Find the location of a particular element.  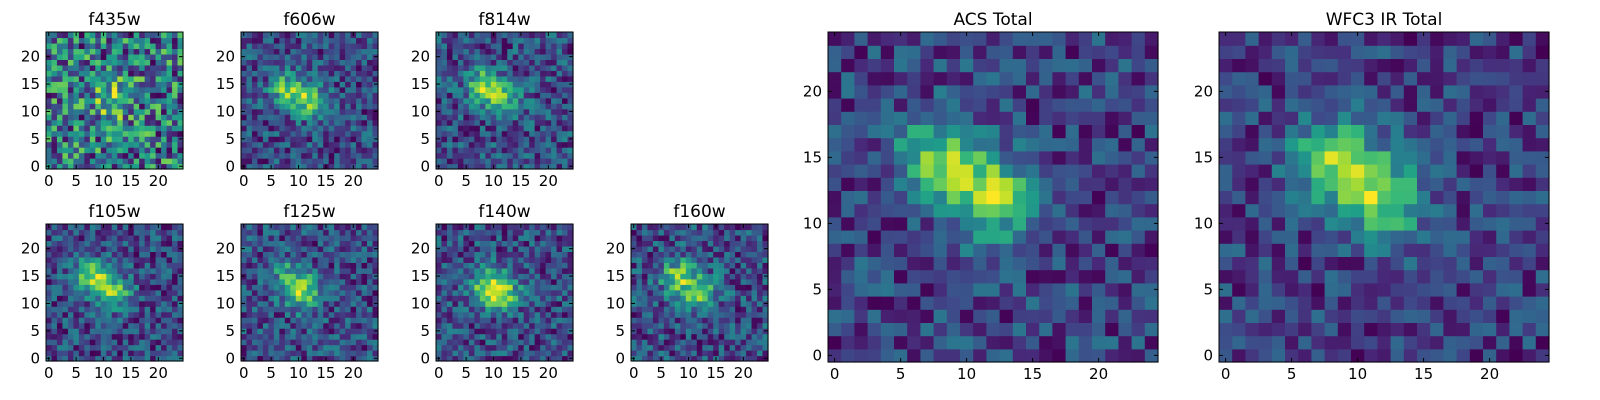

x-tick-label: 0 is located at coordinates (49, 181).